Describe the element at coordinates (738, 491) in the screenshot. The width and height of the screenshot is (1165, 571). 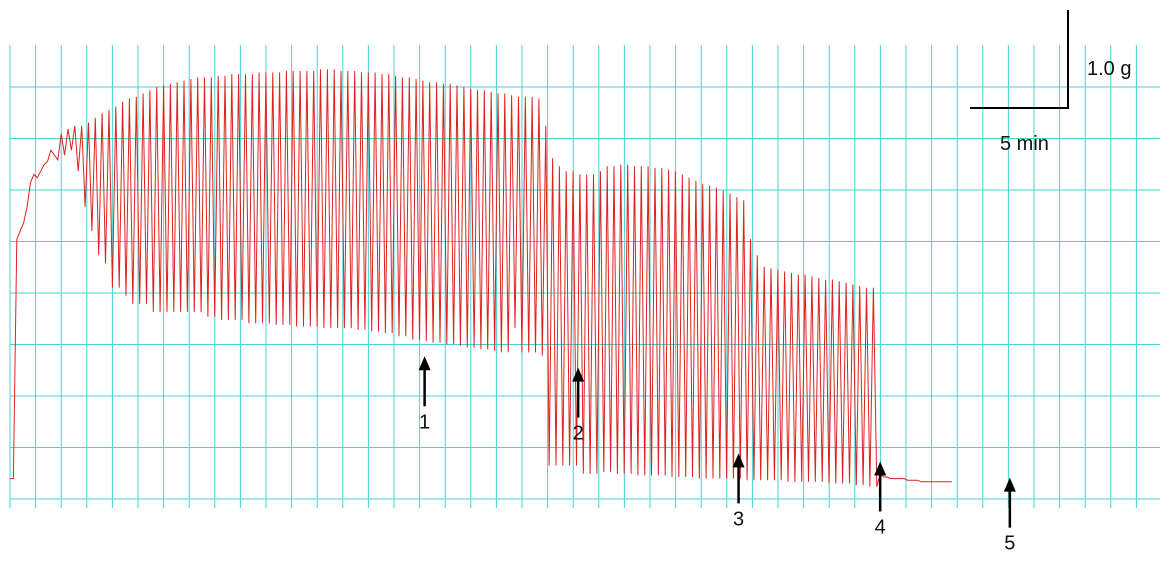
I see `annotation-3: 3` at that location.